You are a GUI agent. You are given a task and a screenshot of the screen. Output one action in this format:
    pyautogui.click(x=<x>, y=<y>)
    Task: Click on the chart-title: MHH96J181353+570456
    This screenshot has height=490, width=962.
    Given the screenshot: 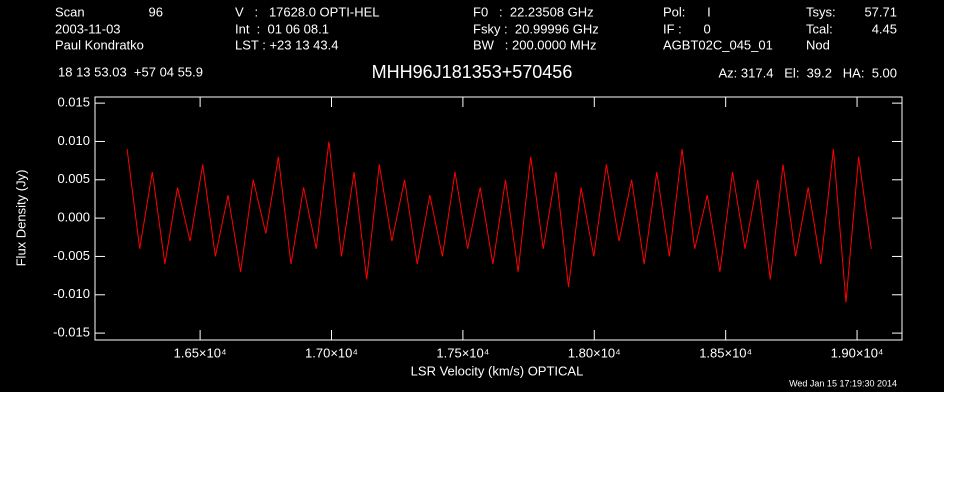 What is the action you would take?
    pyautogui.click(x=472, y=72)
    